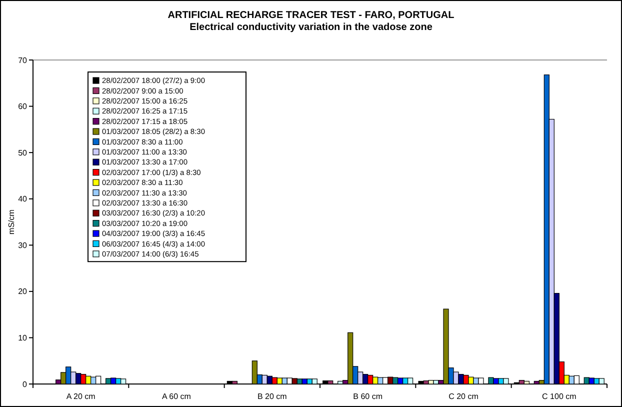 The image size is (622, 407). Describe the element at coordinates (81, 396) in the screenshot. I see `x-tick-label: A 20 cm` at that location.